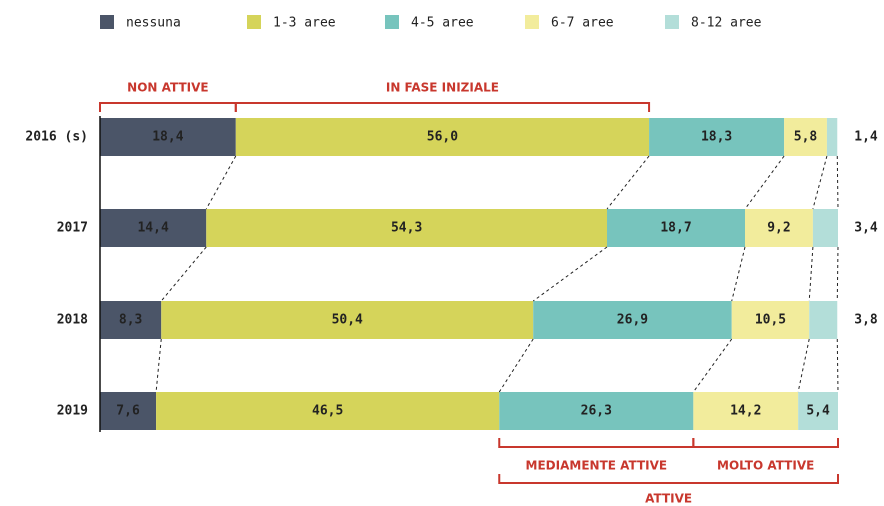  What do you see at coordinates (668, 499) in the screenshot?
I see `annotation: ATTIVE` at bounding box center [668, 499].